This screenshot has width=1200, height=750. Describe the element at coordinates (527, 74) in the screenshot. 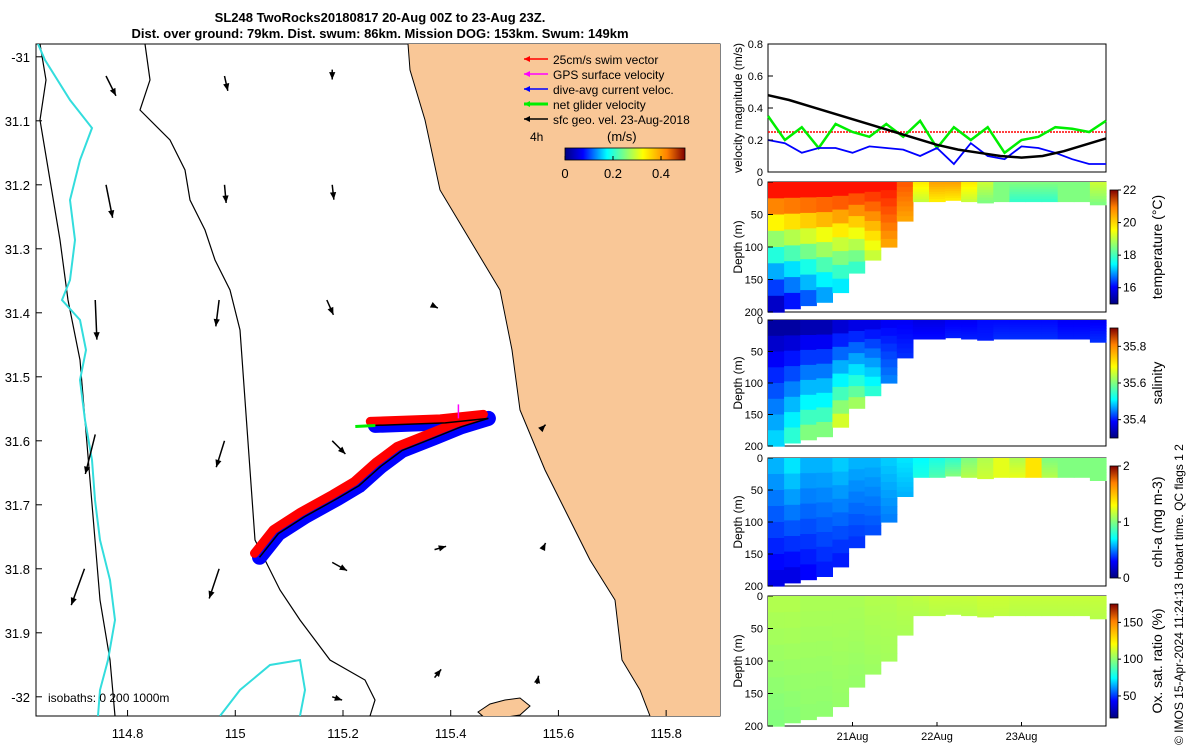

I see `legend-swatch-head` at that location.